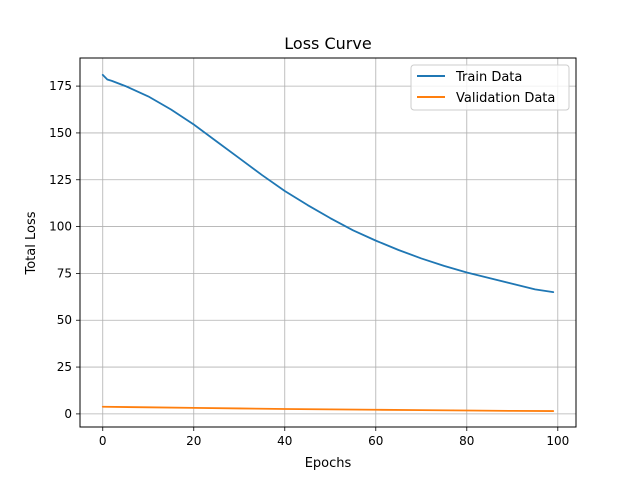 The height and width of the screenshot is (480, 640). I want to click on legend-label-train: Train Data, so click(488, 77).